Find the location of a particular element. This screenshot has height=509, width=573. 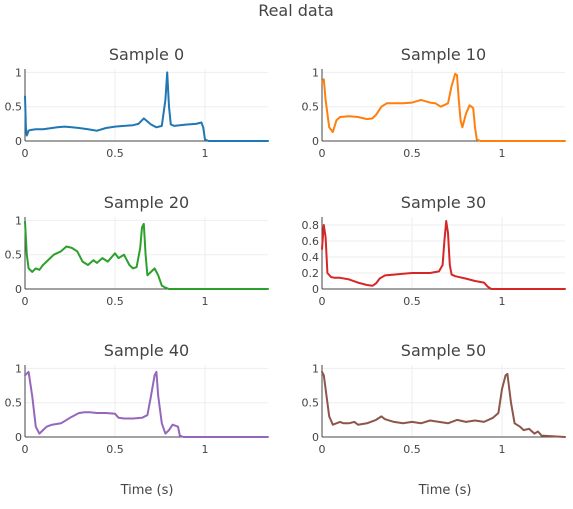

y-tick-label: 0.6 is located at coordinates (311, 241).